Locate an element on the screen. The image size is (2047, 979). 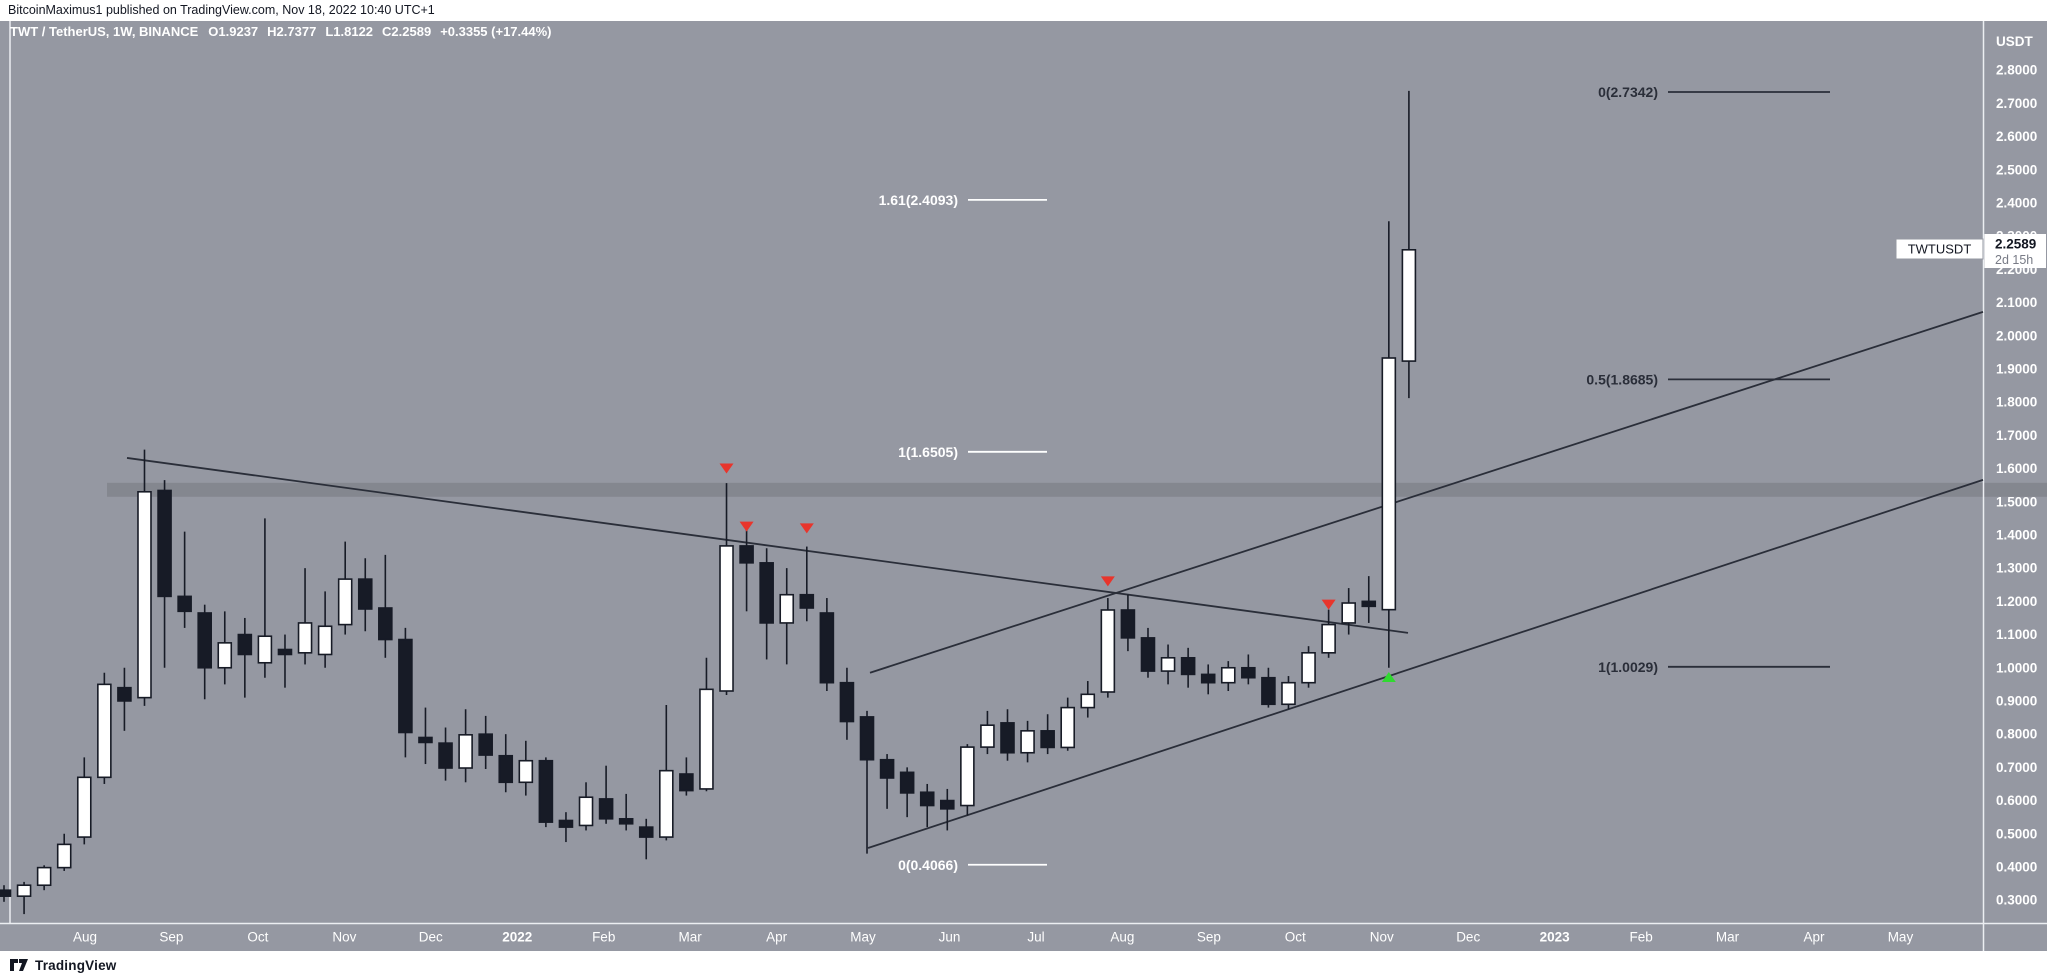
time-axis-label-7: Mar is located at coordinates (691, 937).